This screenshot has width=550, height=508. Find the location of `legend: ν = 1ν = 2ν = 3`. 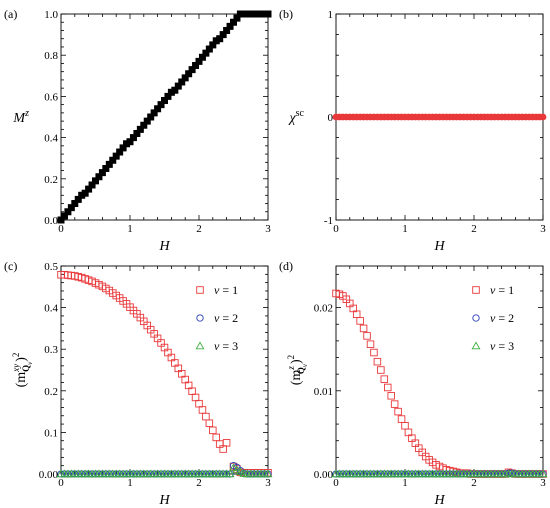

legend: ν = 1ν = 2ν = 3 is located at coordinates (216, 318).